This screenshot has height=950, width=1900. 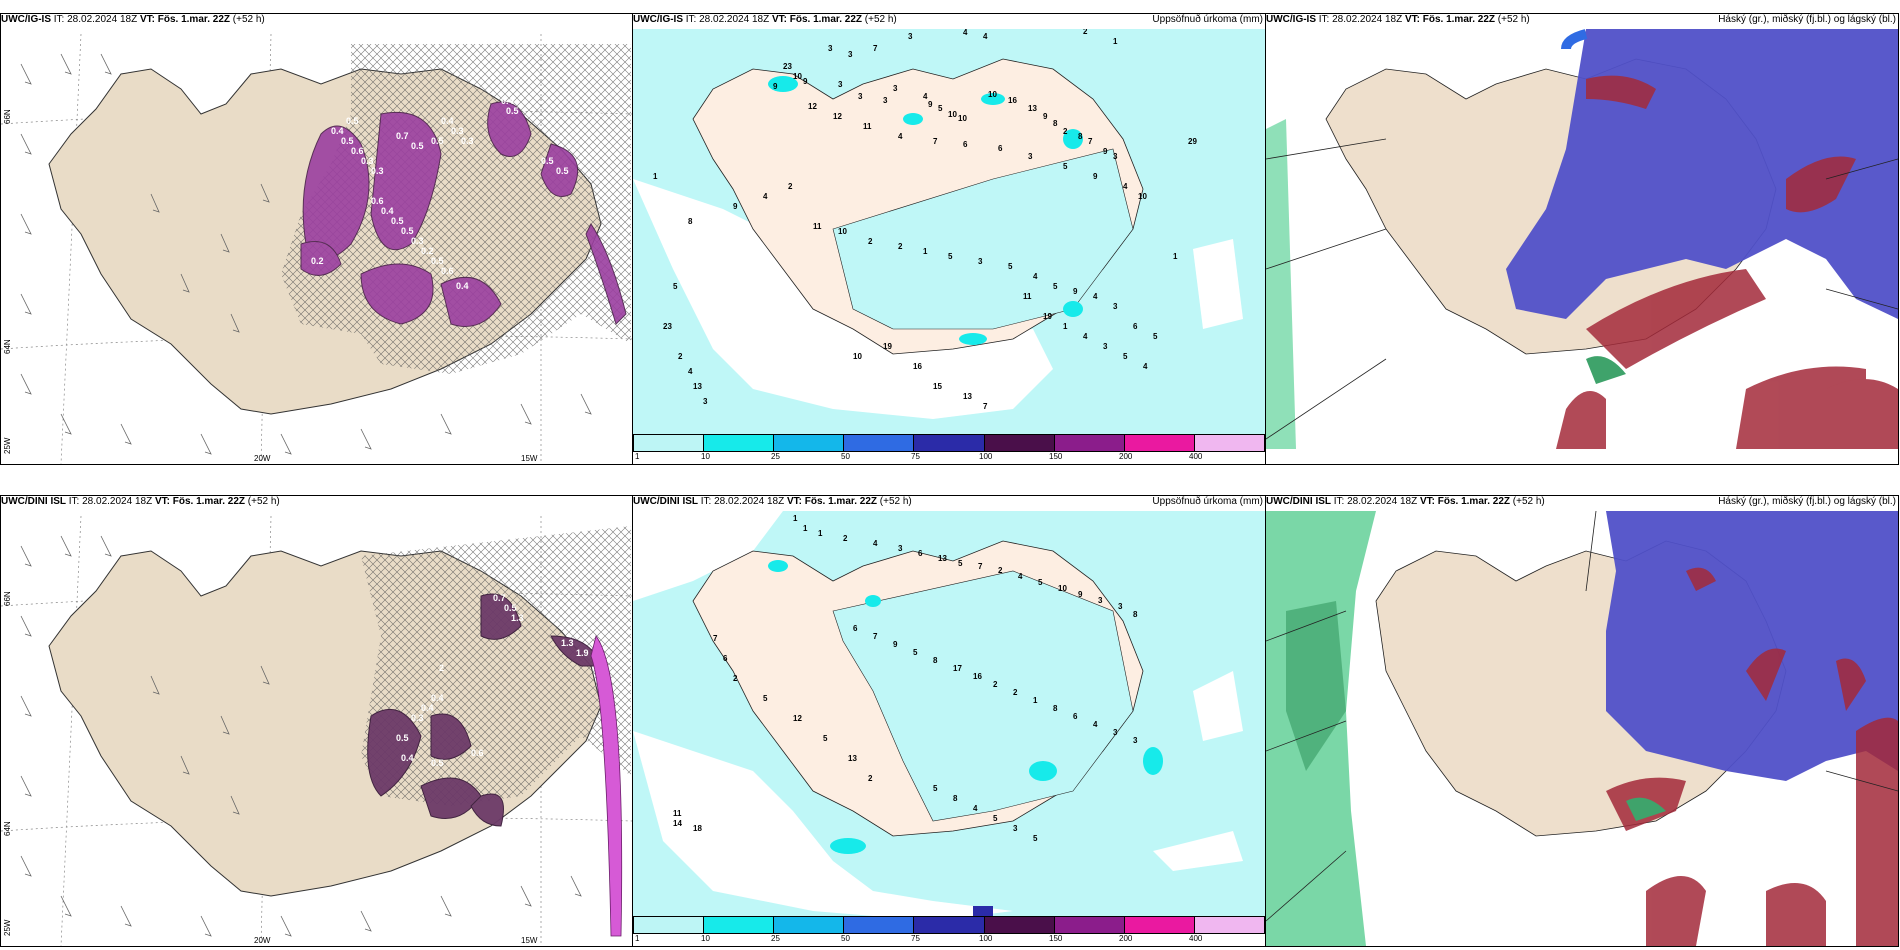 What do you see at coordinates (637, 456) in the screenshot?
I see `cb-tick-1: 1` at bounding box center [637, 456].